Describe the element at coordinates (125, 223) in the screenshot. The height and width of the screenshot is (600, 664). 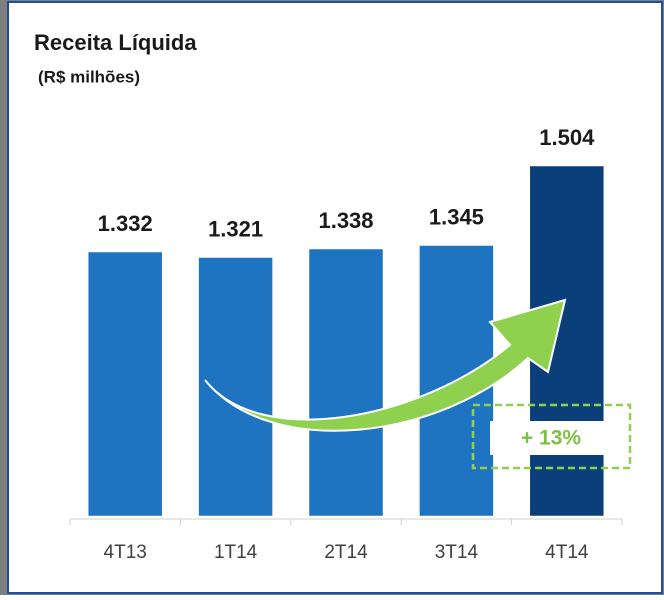
I see `data-label: 1.332` at that location.